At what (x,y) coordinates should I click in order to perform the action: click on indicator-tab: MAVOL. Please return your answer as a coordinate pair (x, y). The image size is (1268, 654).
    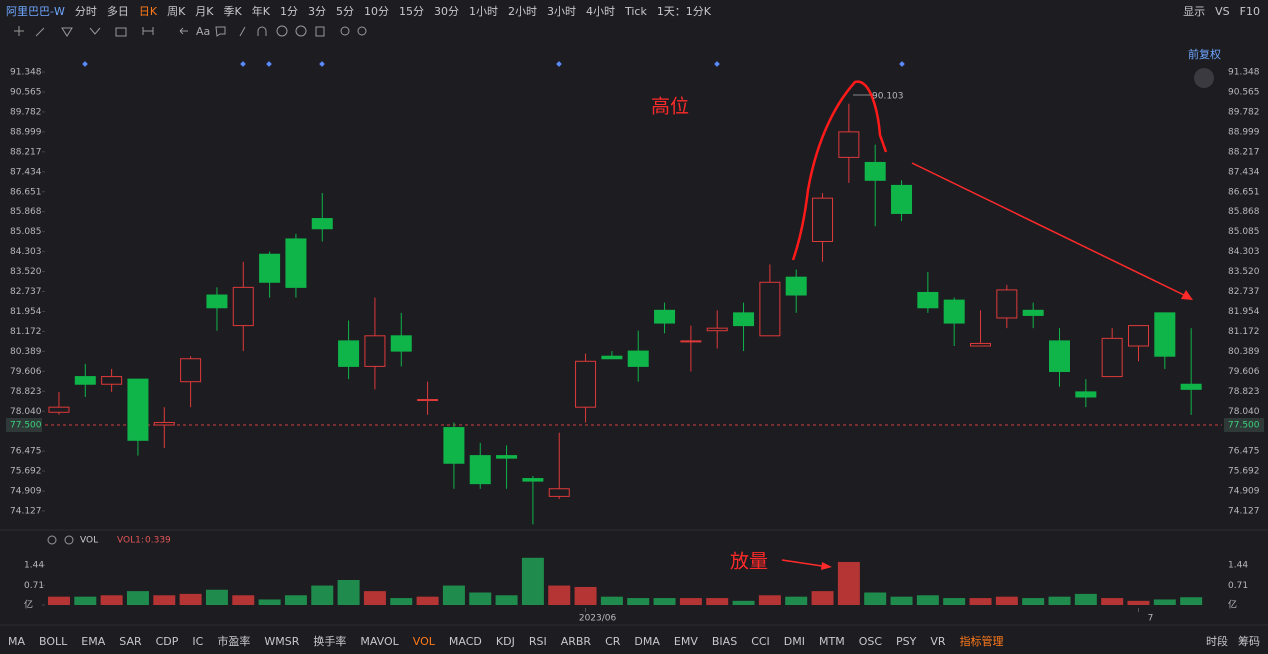
    Looking at the image, I should click on (379, 641).